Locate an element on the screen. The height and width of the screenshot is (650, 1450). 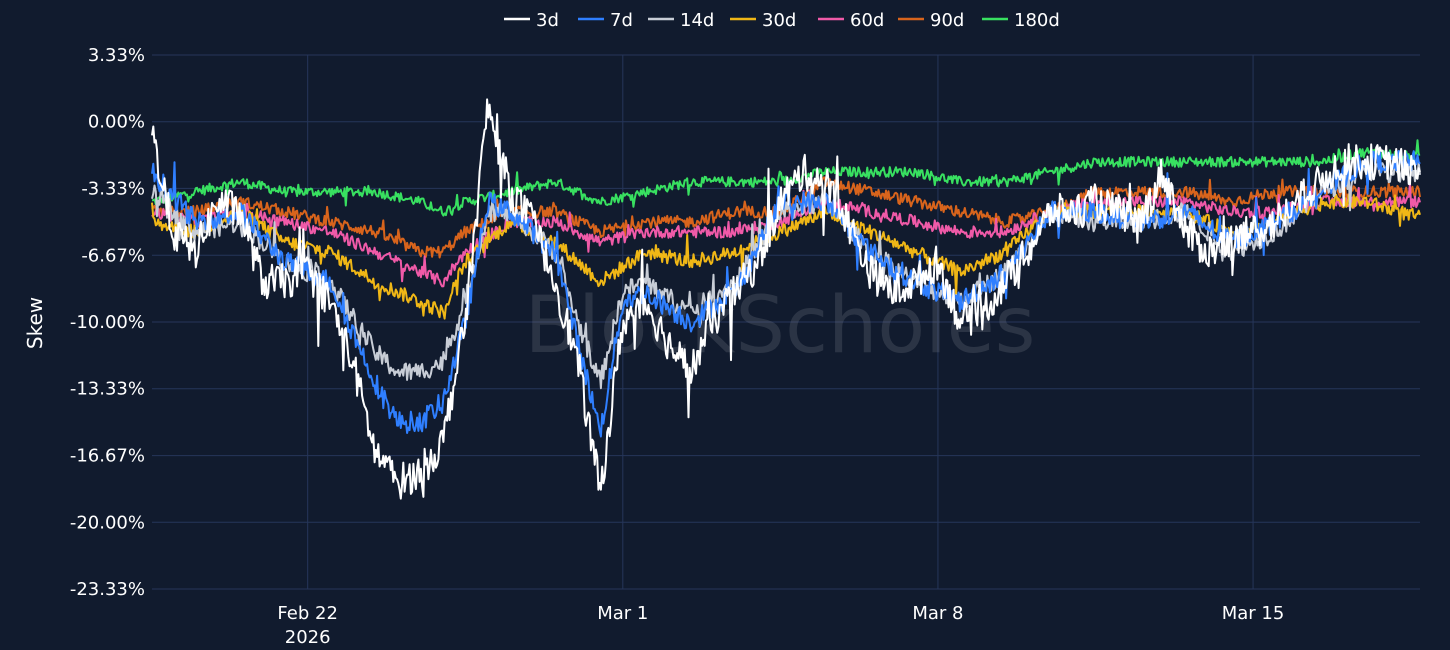
legend: 3d 7d 14d 30d 60d 90d 180d is located at coordinates (782, 20).